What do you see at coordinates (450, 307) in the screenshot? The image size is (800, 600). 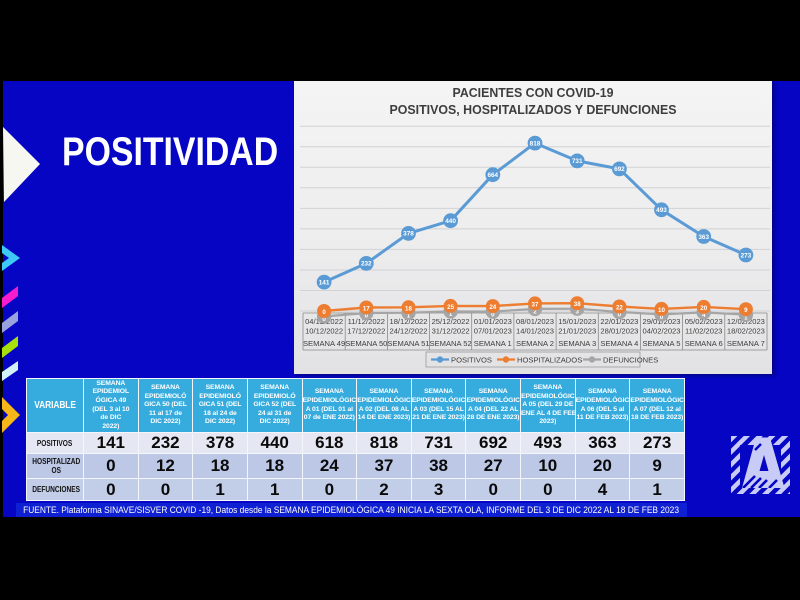 I see `svg-text: 25` at bounding box center [450, 307].